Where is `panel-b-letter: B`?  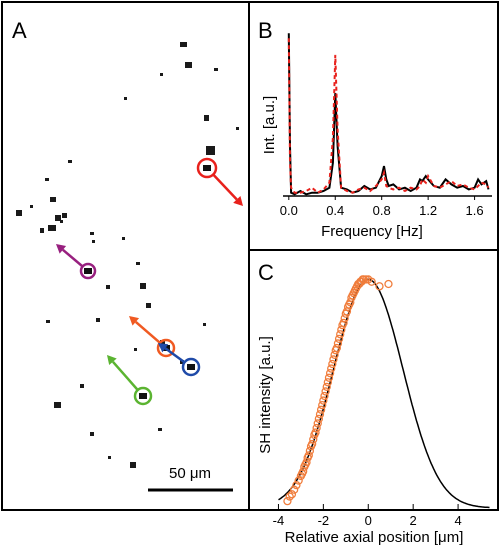 panel-b-letter: B is located at coordinates (265, 30).